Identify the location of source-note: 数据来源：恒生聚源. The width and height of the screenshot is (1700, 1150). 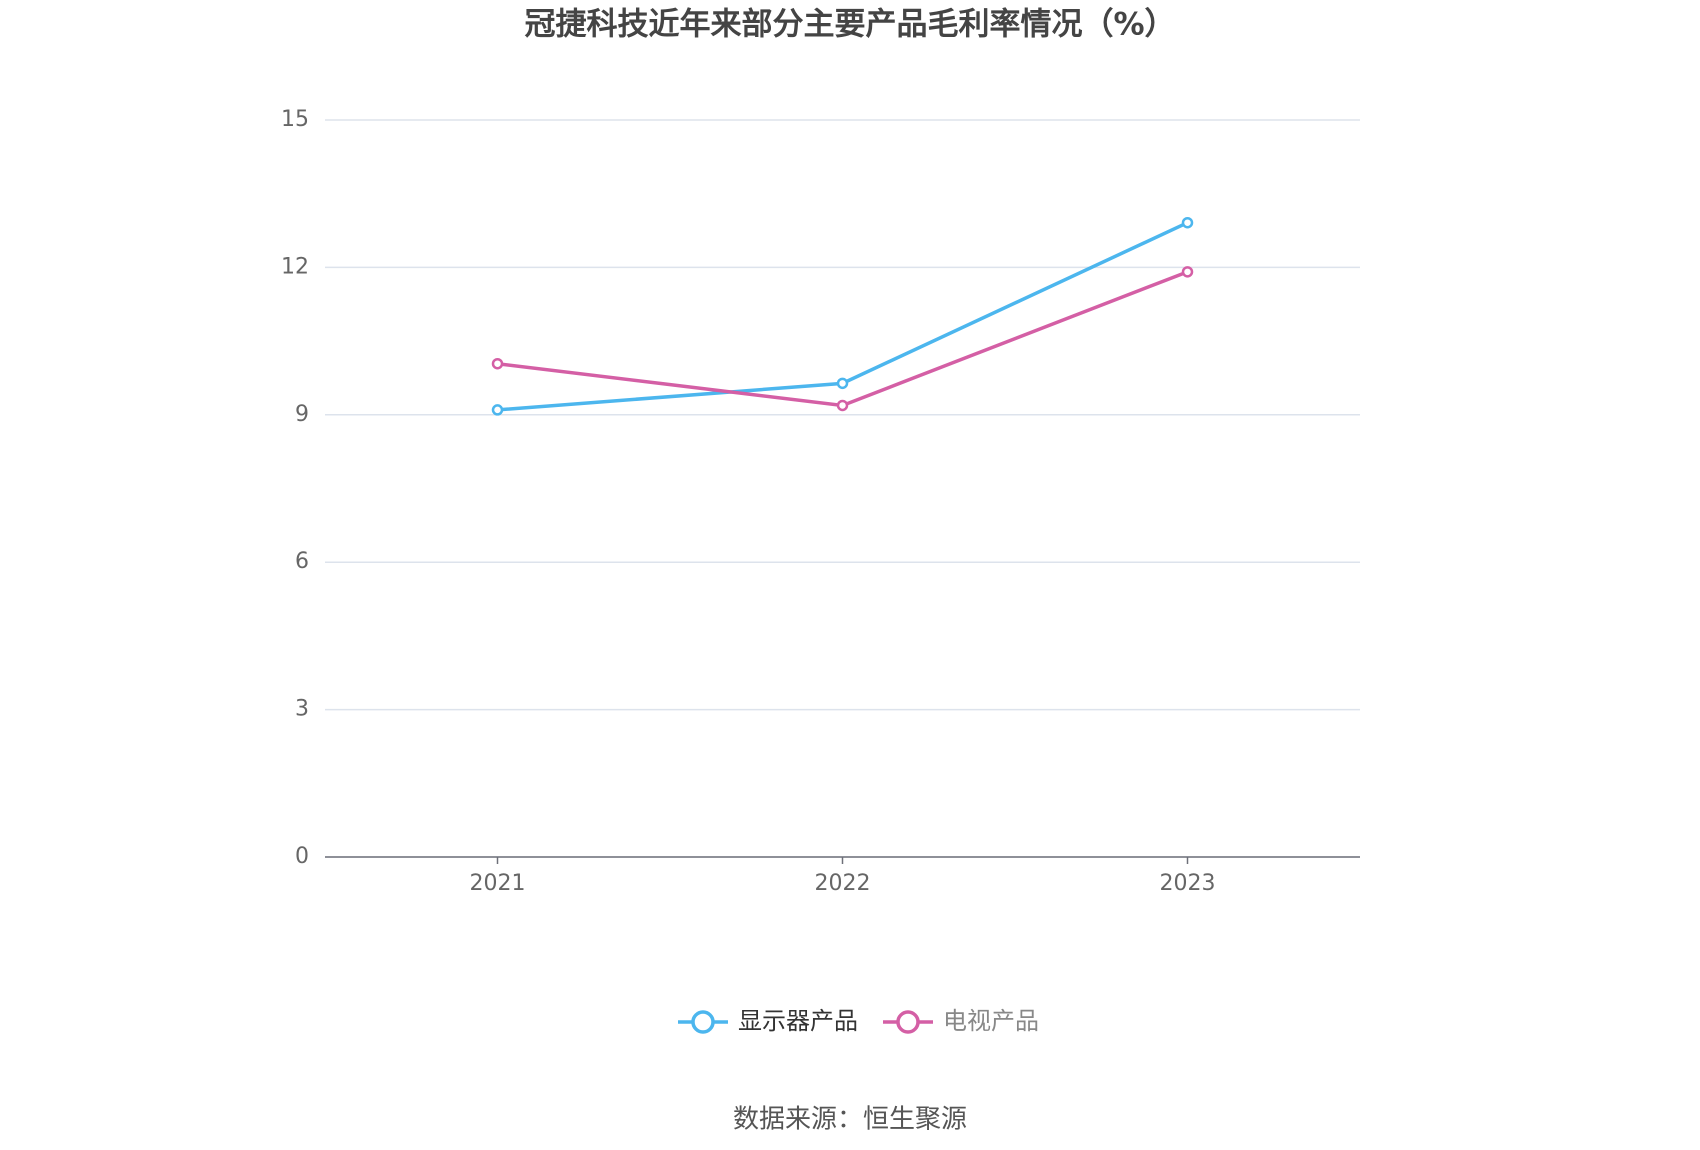
(850, 1120).